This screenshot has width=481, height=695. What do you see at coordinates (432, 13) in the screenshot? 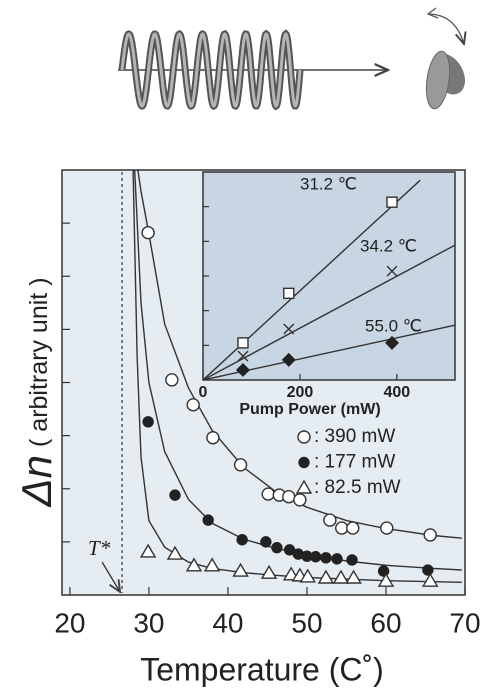
I see `rotation-arrow-tail` at bounding box center [432, 13].